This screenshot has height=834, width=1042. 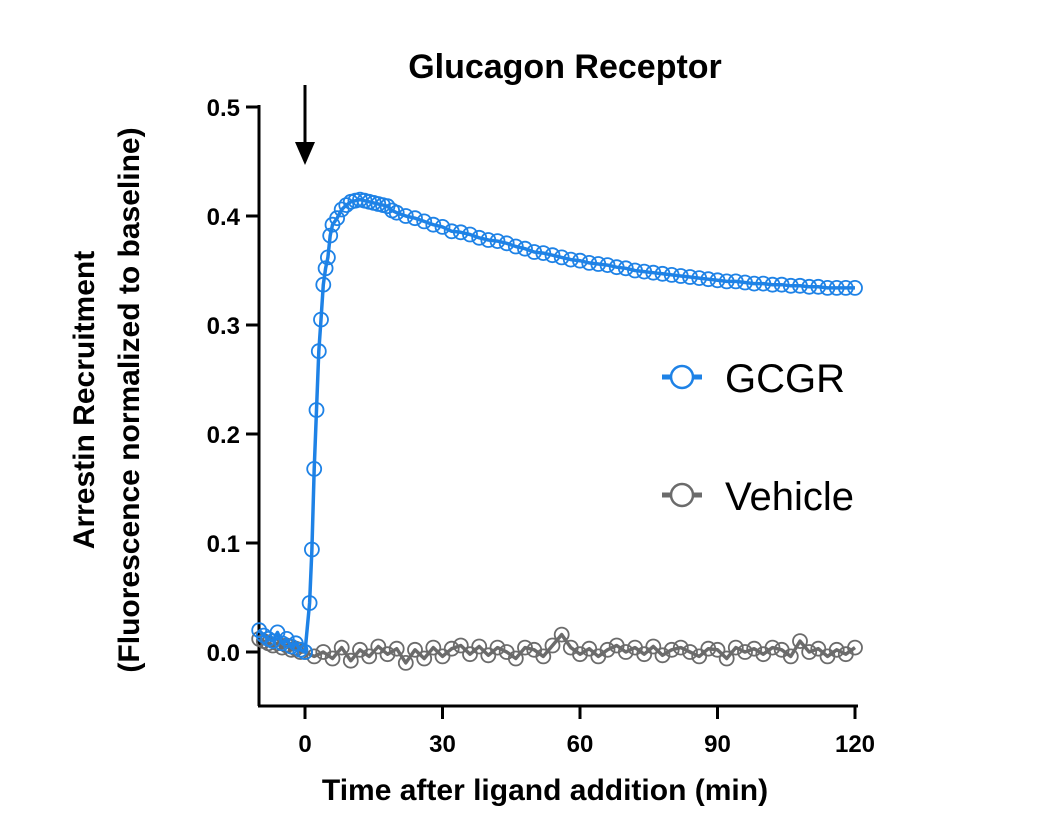 I want to click on x-tick-label: 60, so click(x=580, y=744).